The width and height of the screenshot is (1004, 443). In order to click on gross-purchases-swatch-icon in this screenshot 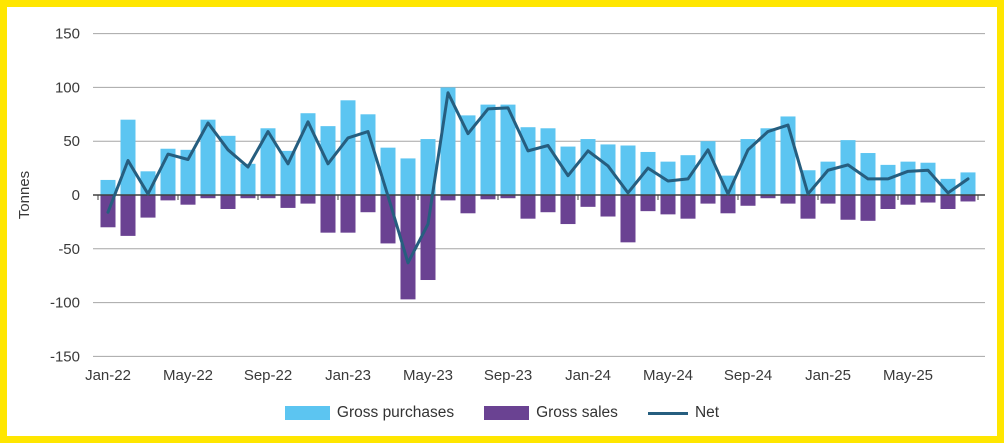, I will do `click(307, 413)`.